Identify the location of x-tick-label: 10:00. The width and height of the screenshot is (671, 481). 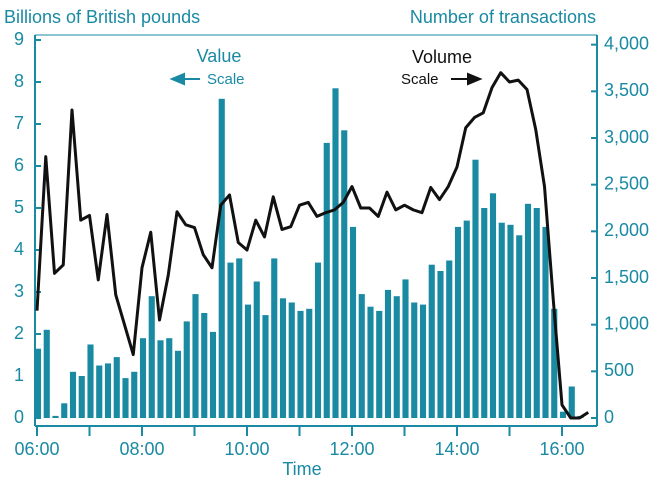
(246, 449).